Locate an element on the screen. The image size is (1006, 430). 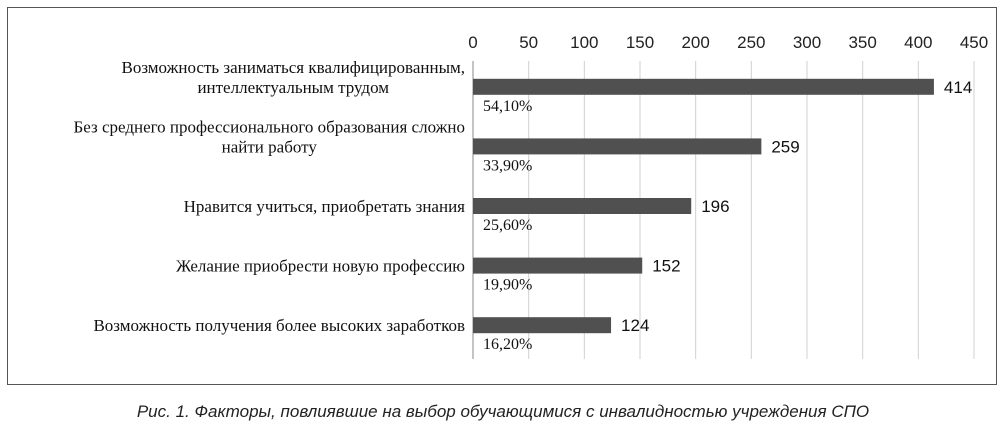
percent-label: 25,60% is located at coordinates (507, 225).